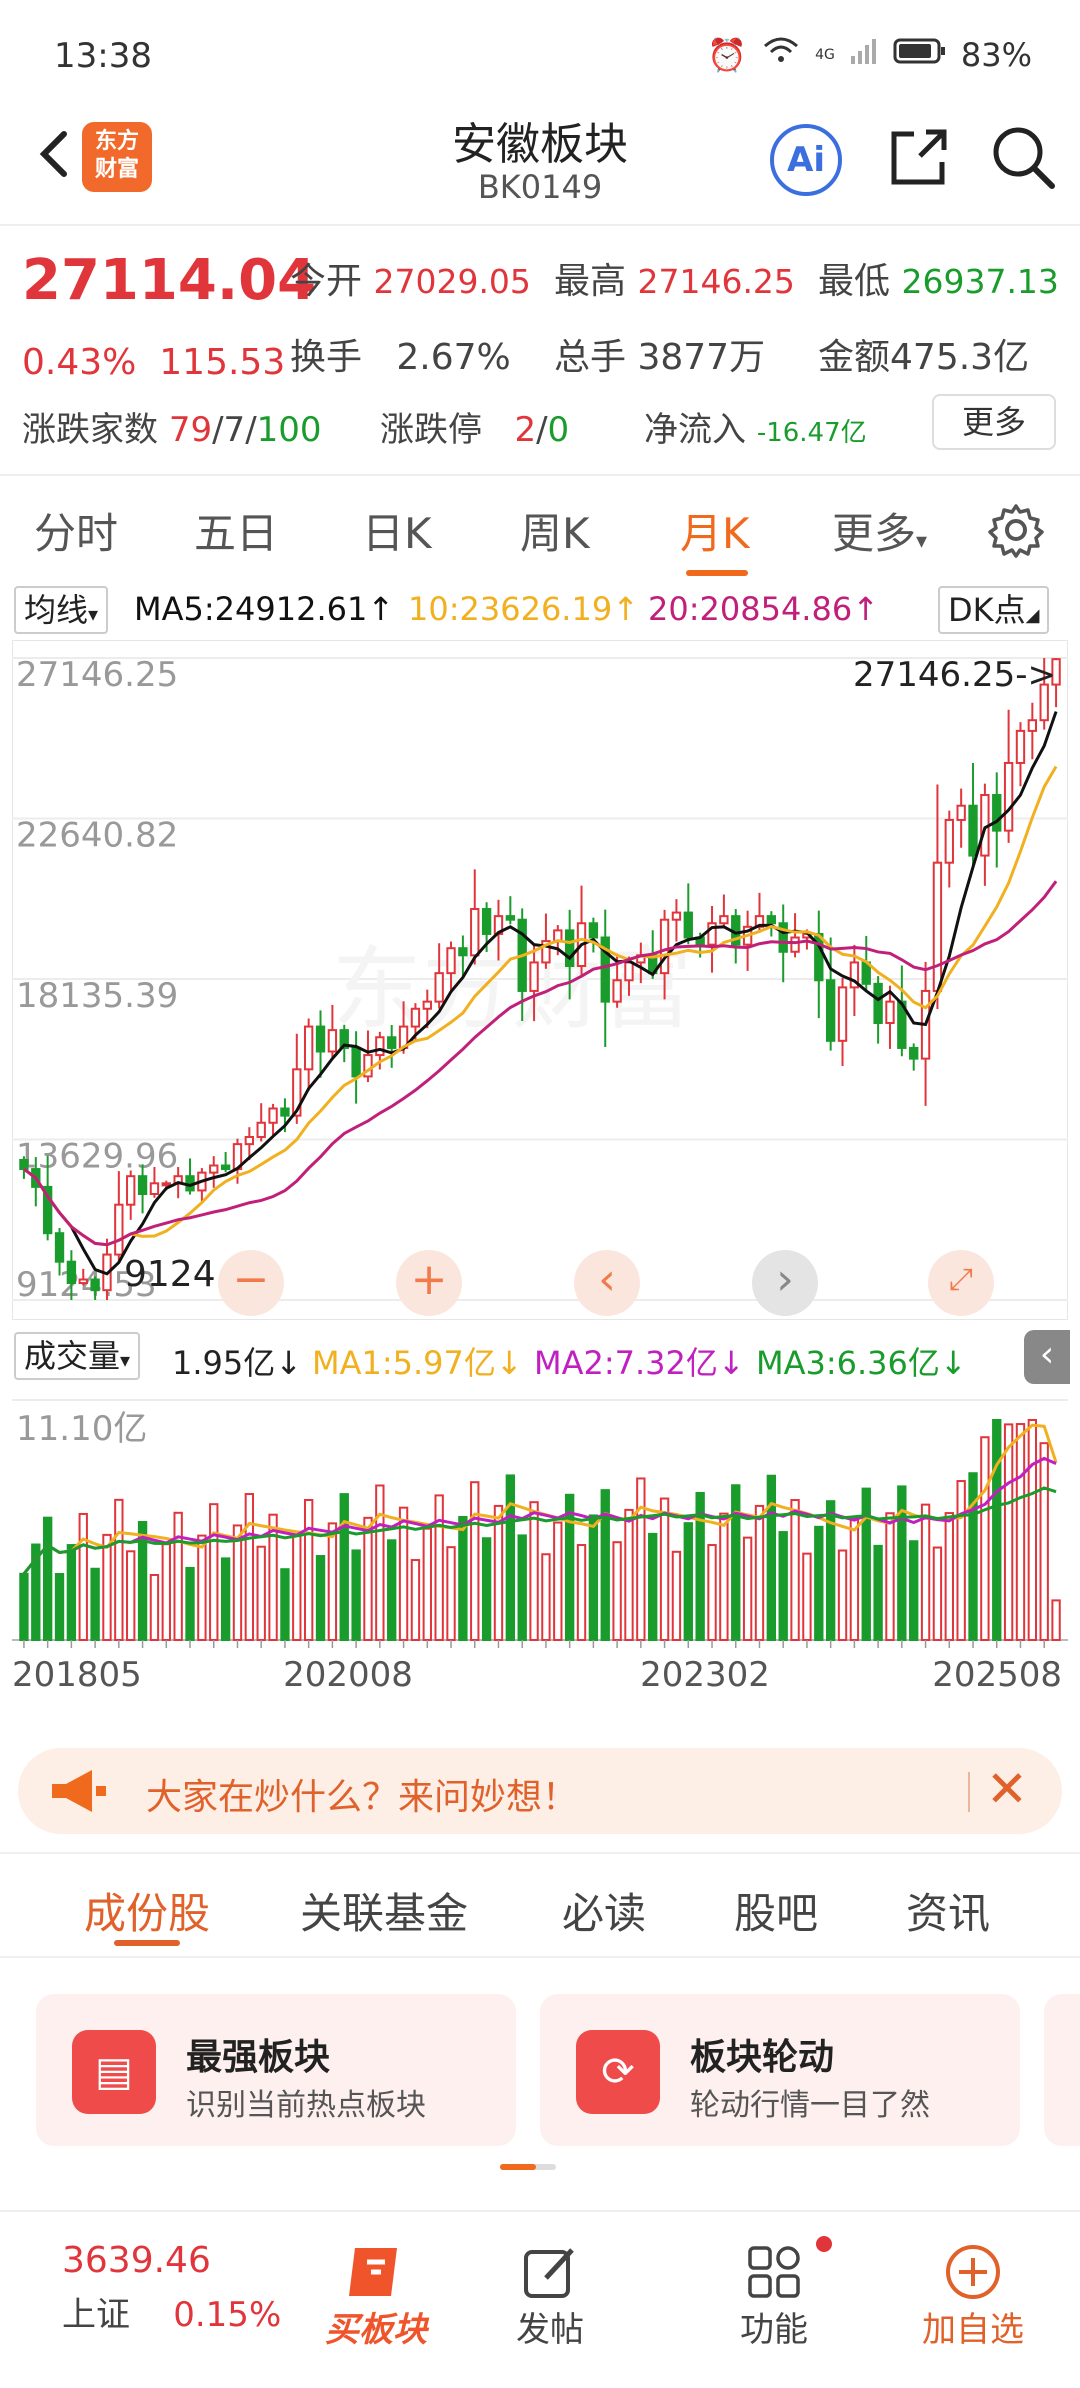  I want to click on tab-funds: 关联基金, so click(384, 1913).